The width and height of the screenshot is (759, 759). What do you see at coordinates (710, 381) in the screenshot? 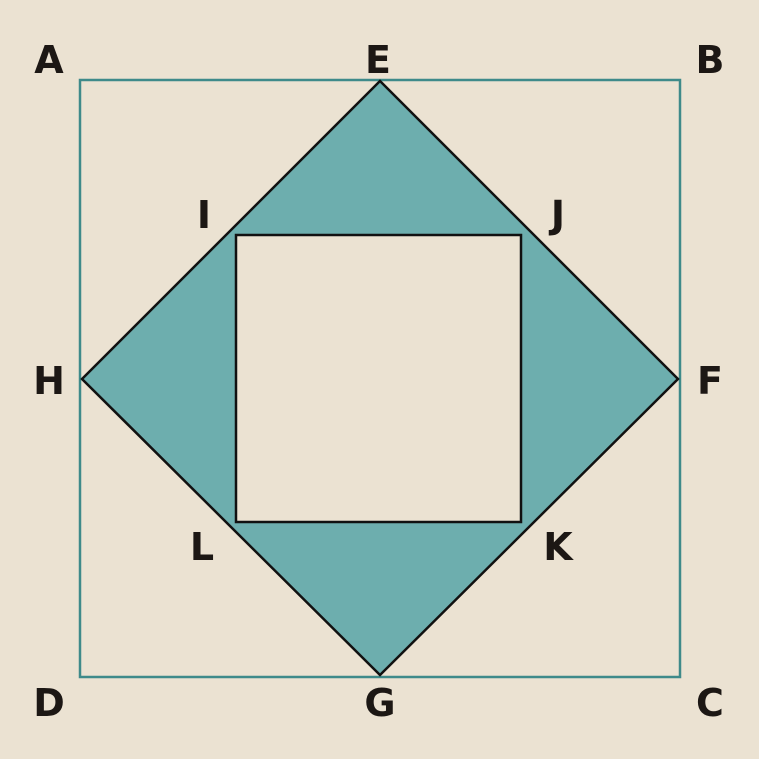
I see `label-f: F` at bounding box center [710, 381].